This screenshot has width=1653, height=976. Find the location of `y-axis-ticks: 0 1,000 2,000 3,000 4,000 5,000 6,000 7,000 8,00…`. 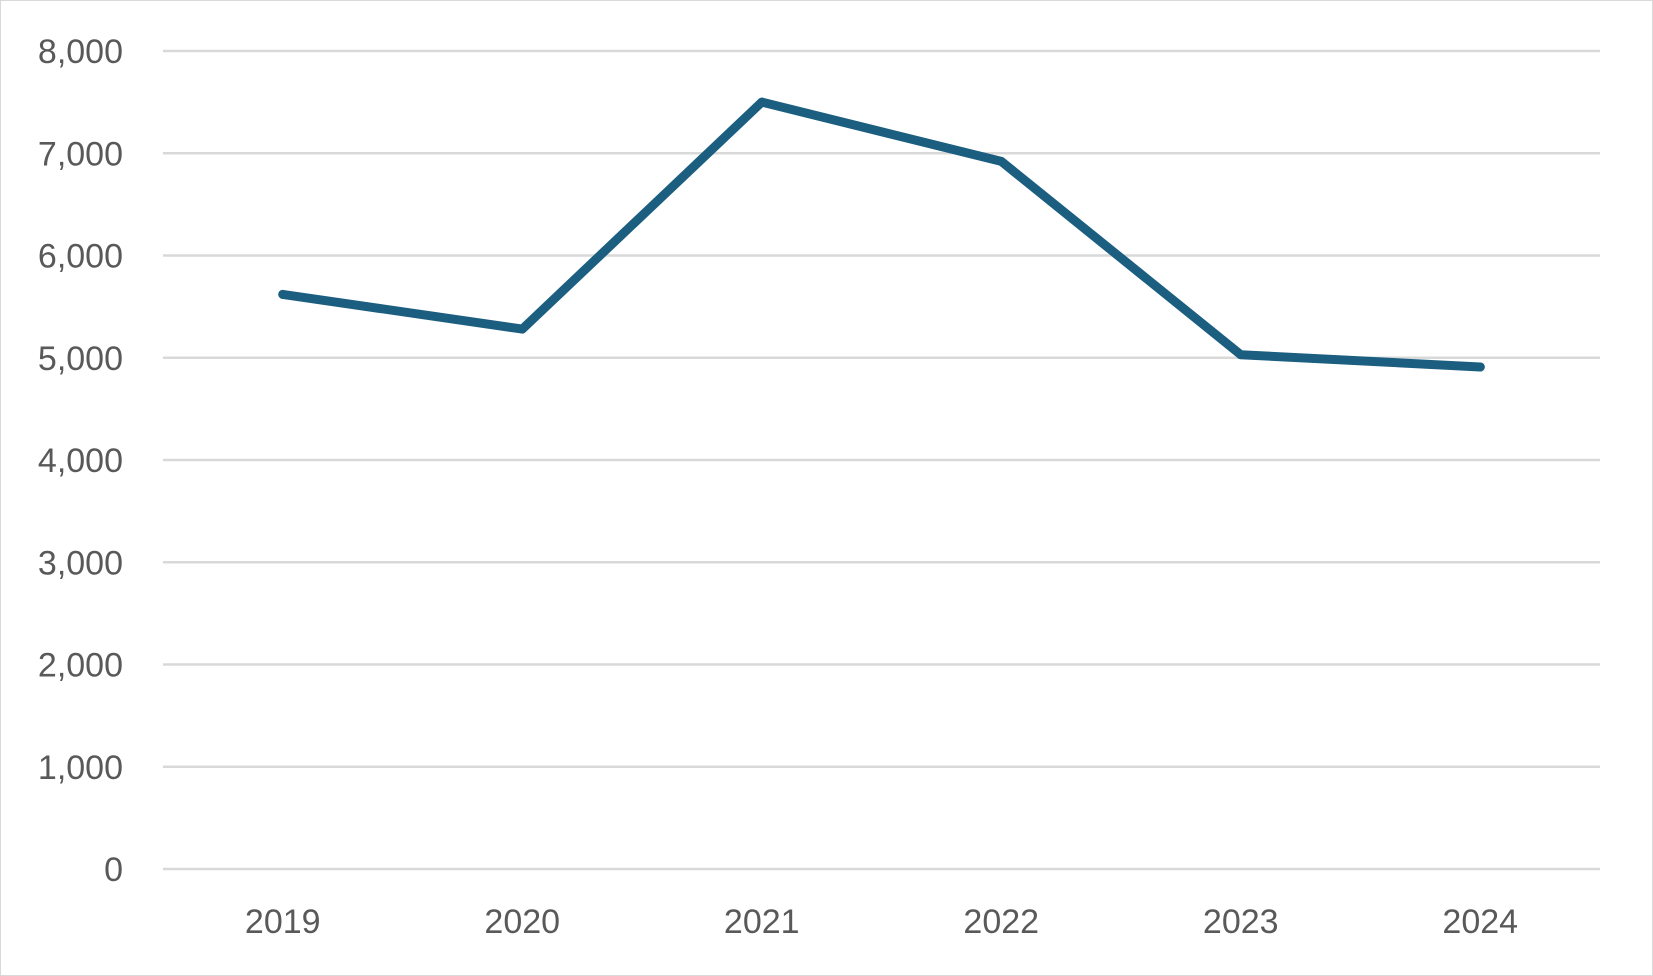

y-axis-ticks: 0 1,000 2,000 3,000 4,000 5,000 6,000 7,000 8,00… is located at coordinates (80, 461).